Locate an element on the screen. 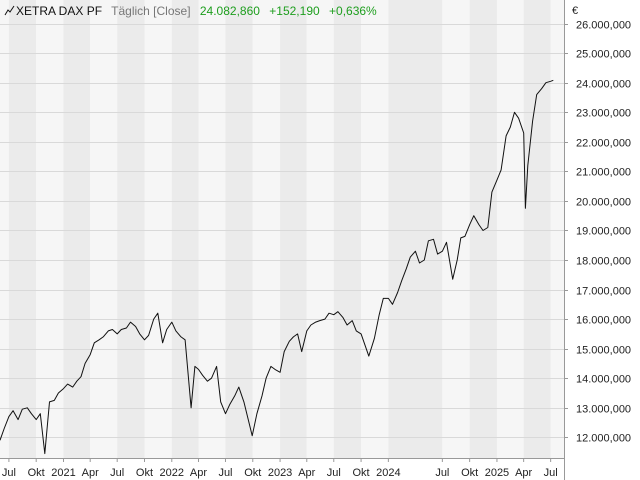 Image resolution: width=640 pixels, height=480 pixels. y-tick-label: 13.000,000 is located at coordinates (603, 410).